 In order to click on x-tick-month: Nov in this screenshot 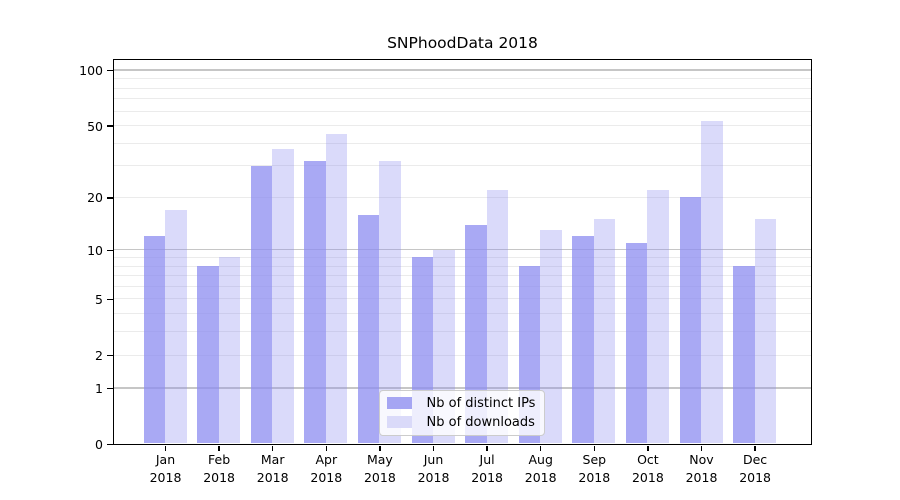, I will do `click(701, 459)`.